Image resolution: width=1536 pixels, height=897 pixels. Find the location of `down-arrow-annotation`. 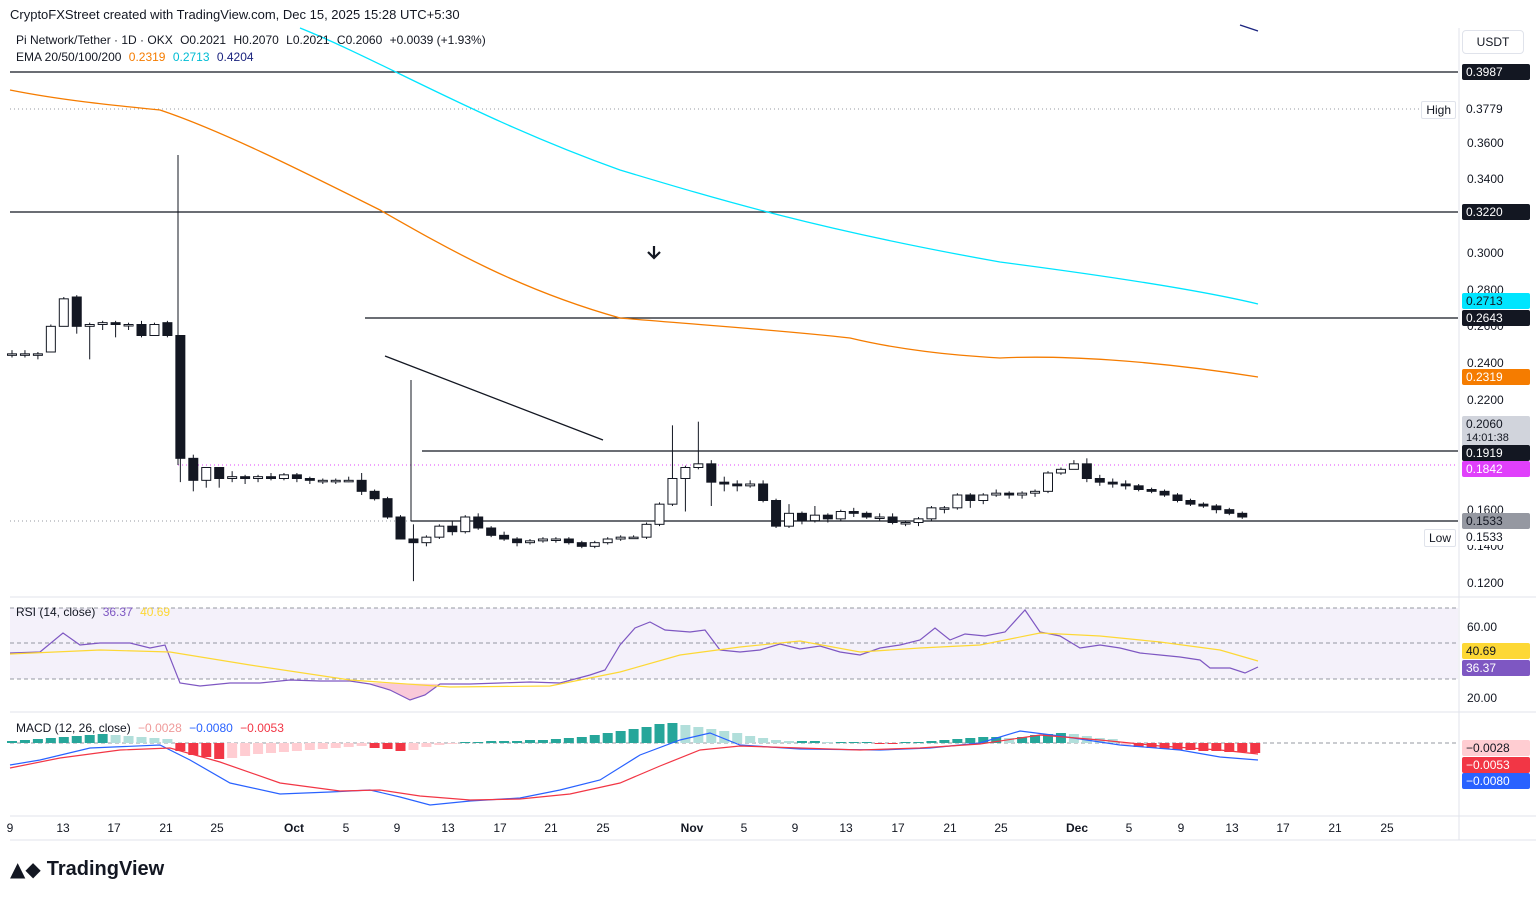

down-arrow-annotation is located at coordinates (654, 253).